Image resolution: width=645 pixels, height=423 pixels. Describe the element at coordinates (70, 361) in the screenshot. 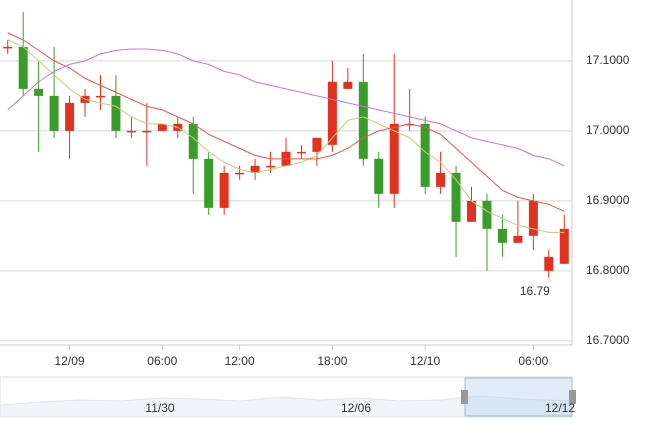

I see `x-tick-label: 12/09` at that location.